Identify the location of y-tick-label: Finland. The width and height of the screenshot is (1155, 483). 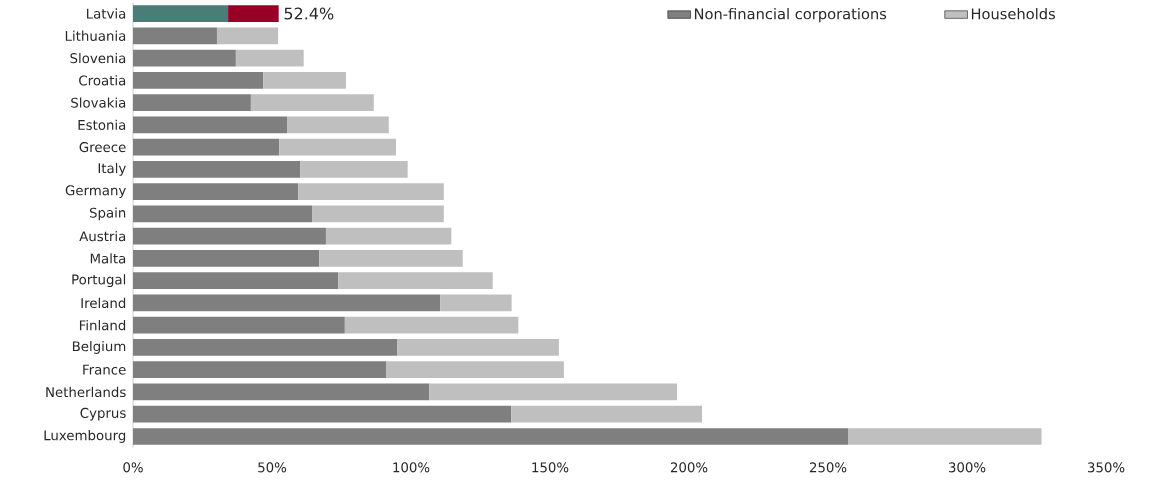
(102, 325).